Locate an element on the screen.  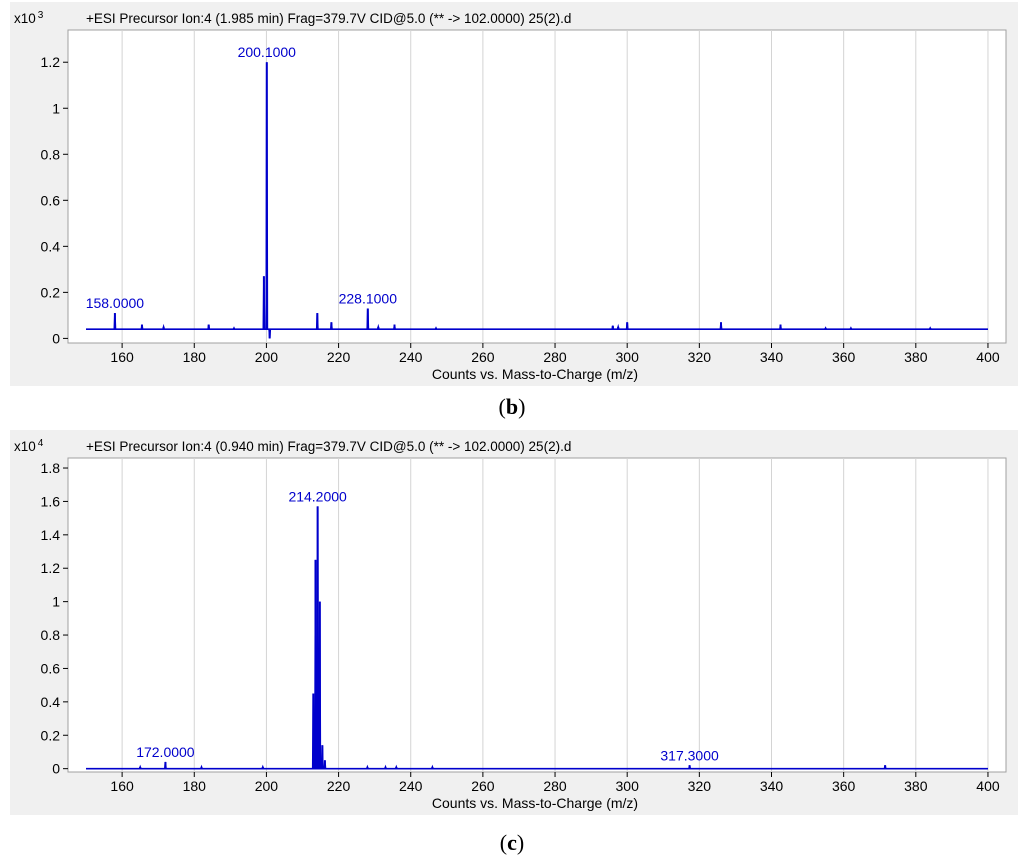
caption-c: (c) is located at coordinates (512, 842).